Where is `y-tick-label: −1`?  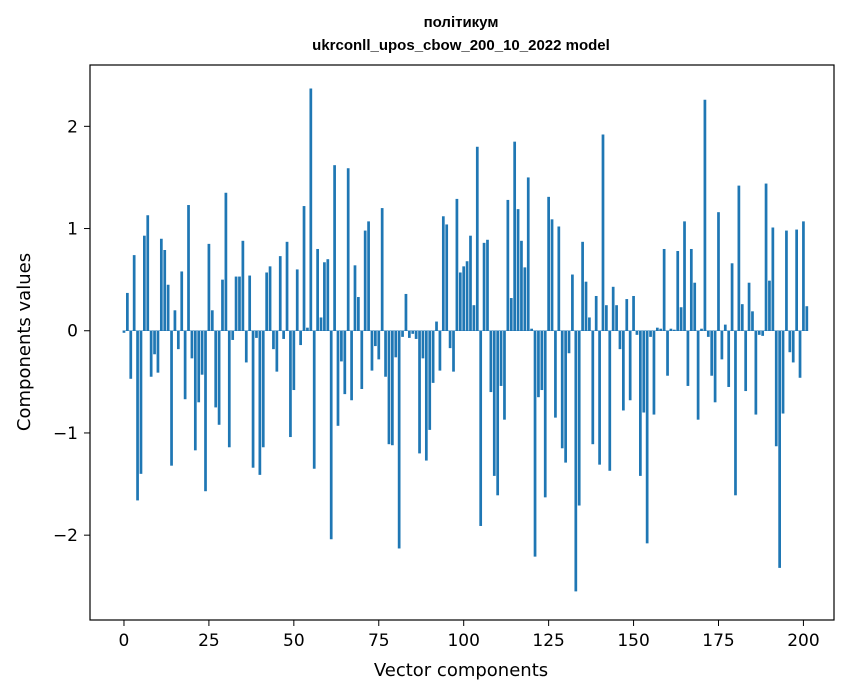
y-tick-label: −1 is located at coordinates (65, 434).